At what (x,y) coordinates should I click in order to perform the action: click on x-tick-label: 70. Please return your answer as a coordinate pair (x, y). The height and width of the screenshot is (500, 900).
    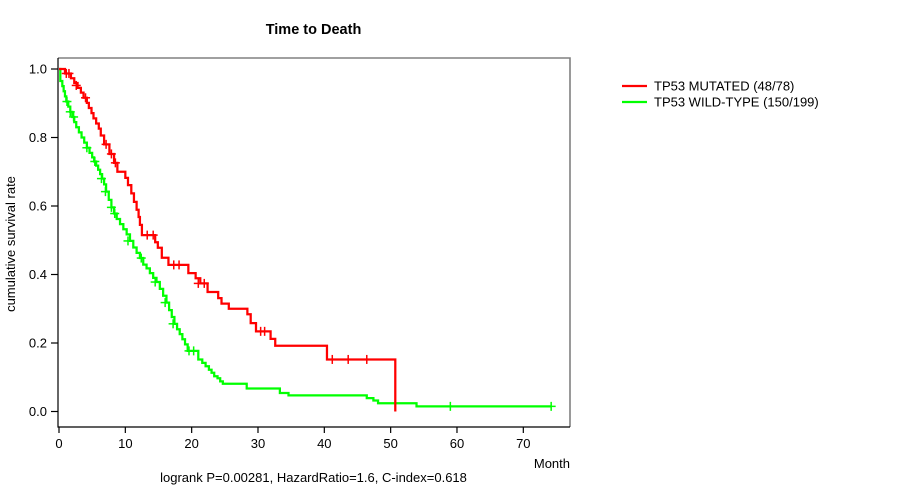
    Looking at the image, I should click on (523, 443).